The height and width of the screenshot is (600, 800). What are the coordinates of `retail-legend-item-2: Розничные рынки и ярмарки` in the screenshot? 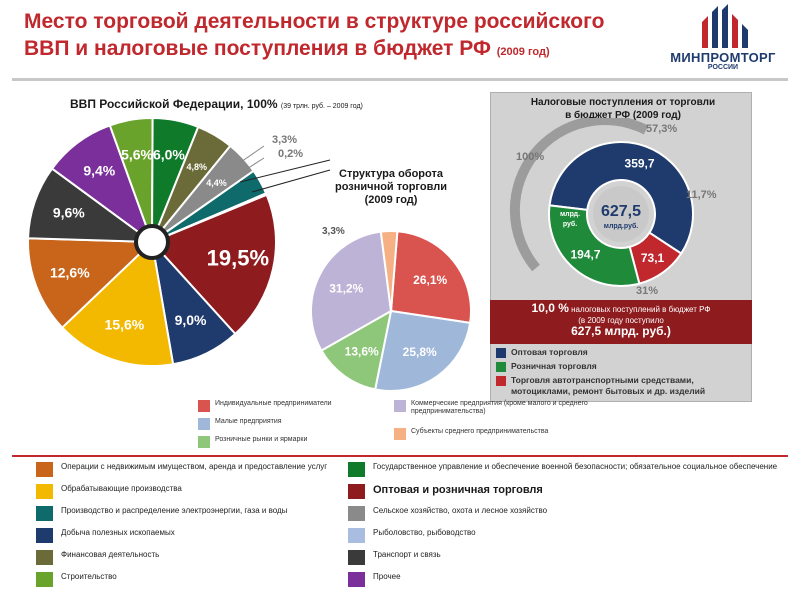 It's located at (293, 442).